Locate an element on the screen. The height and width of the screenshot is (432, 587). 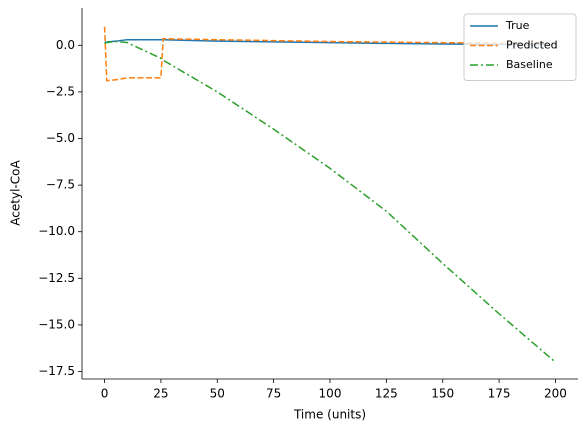
x-tick-label: 50 is located at coordinates (217, 394).